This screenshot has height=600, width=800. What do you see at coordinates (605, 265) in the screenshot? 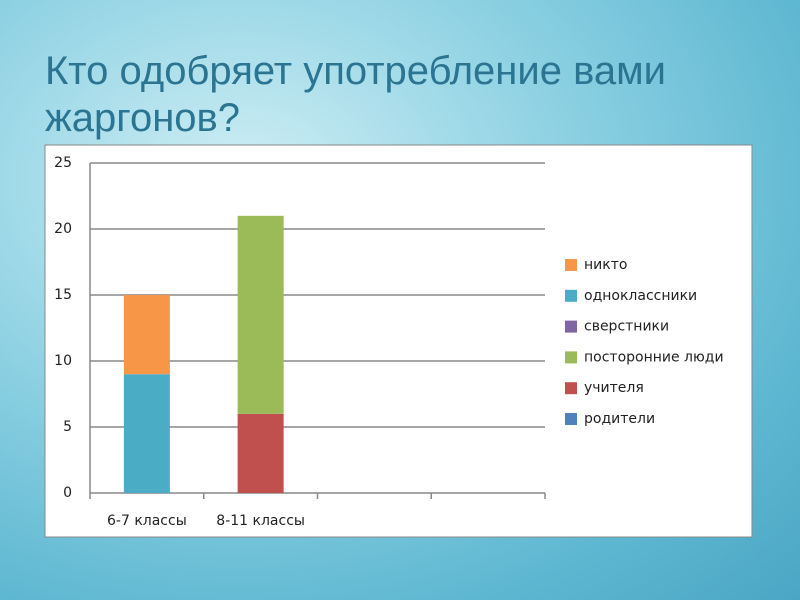
I see `legend-label: никто` at bounding box center [605, 265].